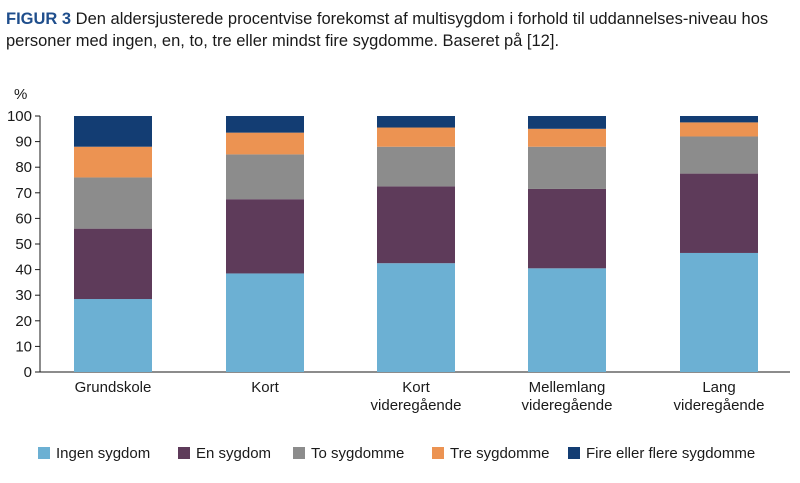 Image resolution: width=800 pixels, height=483 pixels. Describe the element at coordinates (357, 453) in the screenshot. I see `legend-label: To sygdomme` at that location.